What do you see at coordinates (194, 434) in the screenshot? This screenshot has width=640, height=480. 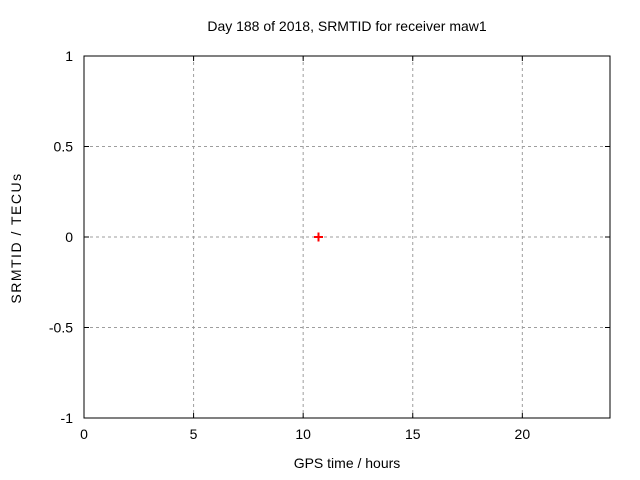 I see `x-tick-label: 5` at bounding box center [194, 434].